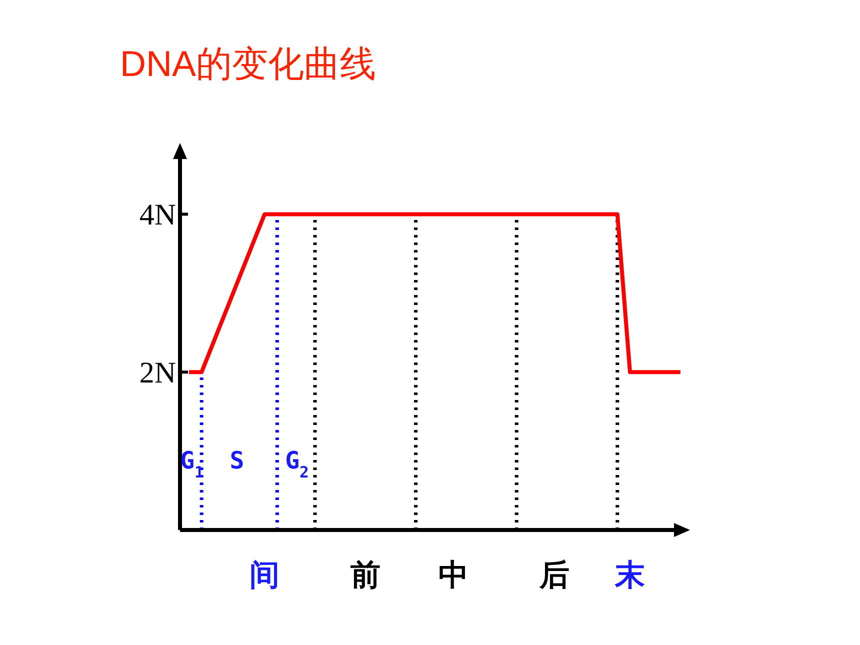 The image size is (860, 645). What do you see at coordinates (265, 575) in the screenshot?
I see `x-tick-label: 间` at bounding box center [265, 575].